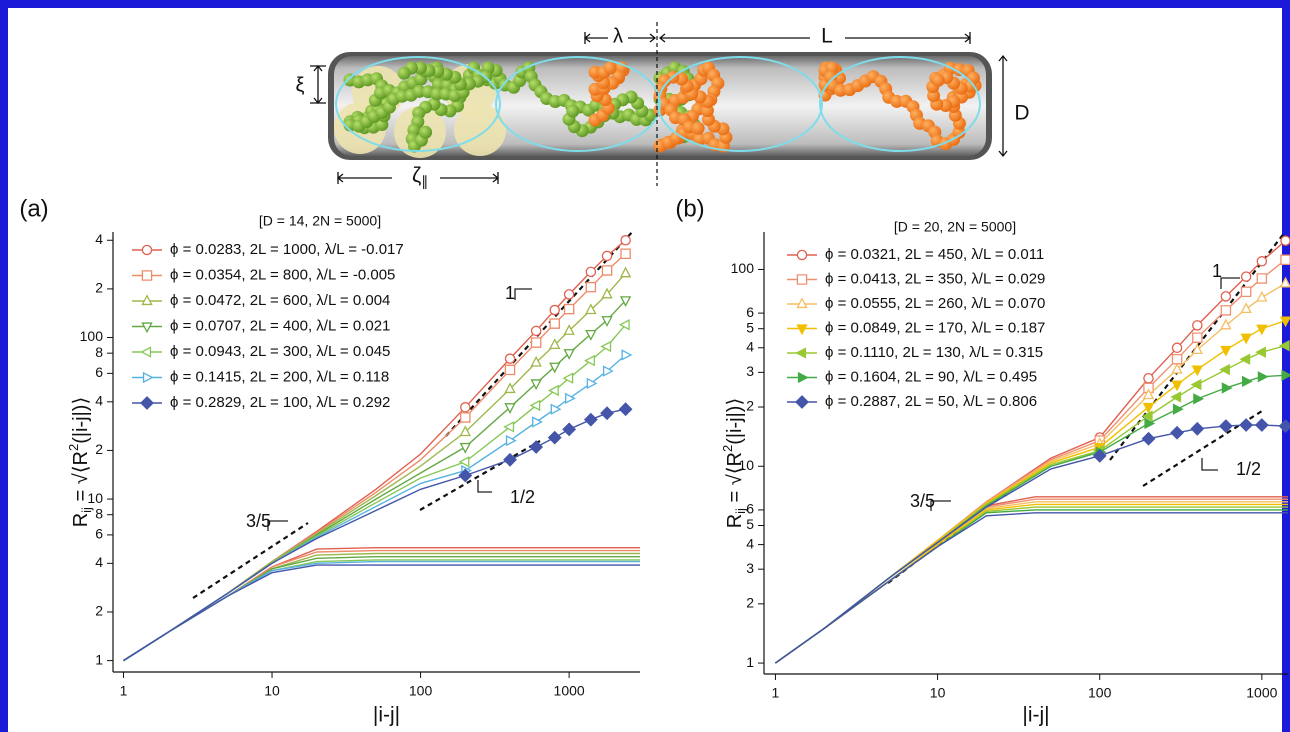 This screenshot has width=1290, height=732. What do you see at coordinates (935, 303) in the screenshot?
I see `legend-label: ϕ = 0.0555, 2L = 260, λ/L = 0.070` at bounding box center [935, 303].